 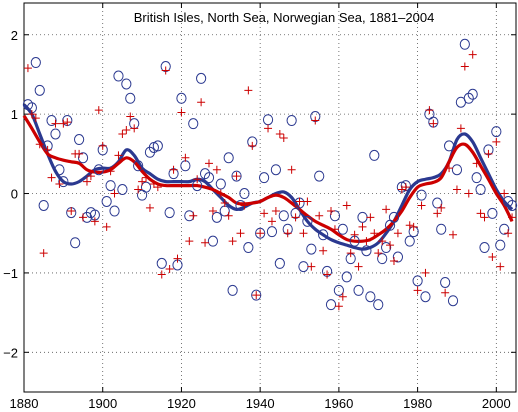 What do you see at coordinates (102, 403) in the screenshot?
I see `x-tick-label: 1900` at bounding box center [102, 403].